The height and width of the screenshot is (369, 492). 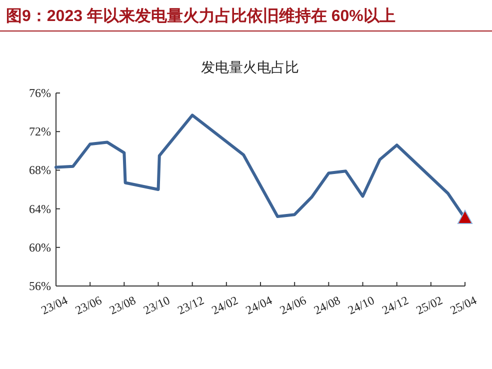 What do you see at coordinates (429, 305) in the screenshot?
I see `x-tick-label: 25/02` at bounding box center [429, 305].